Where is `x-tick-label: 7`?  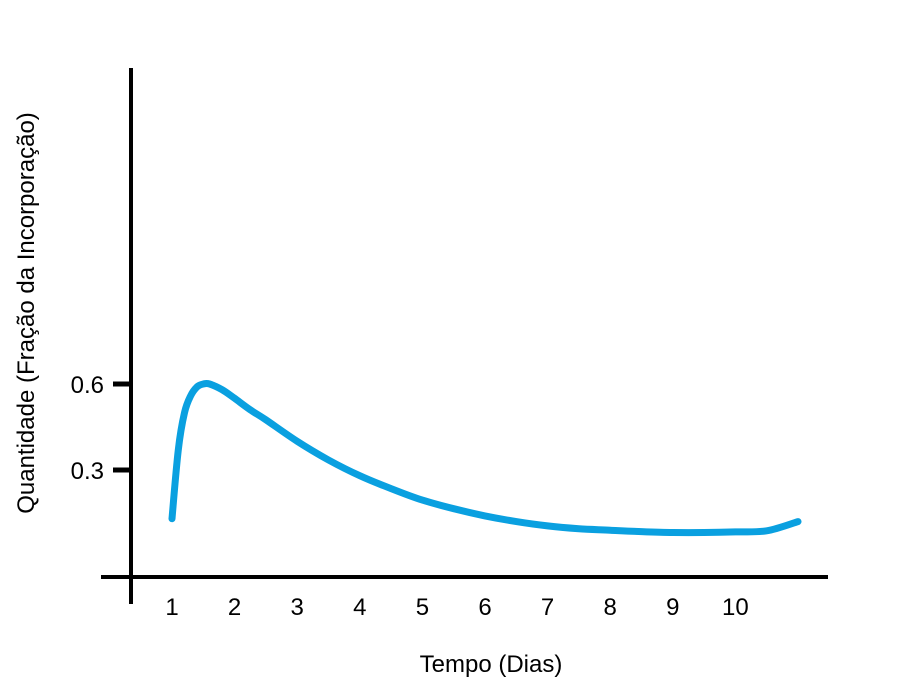
x-tick-label: 7 is located at coordinates (547, 607).